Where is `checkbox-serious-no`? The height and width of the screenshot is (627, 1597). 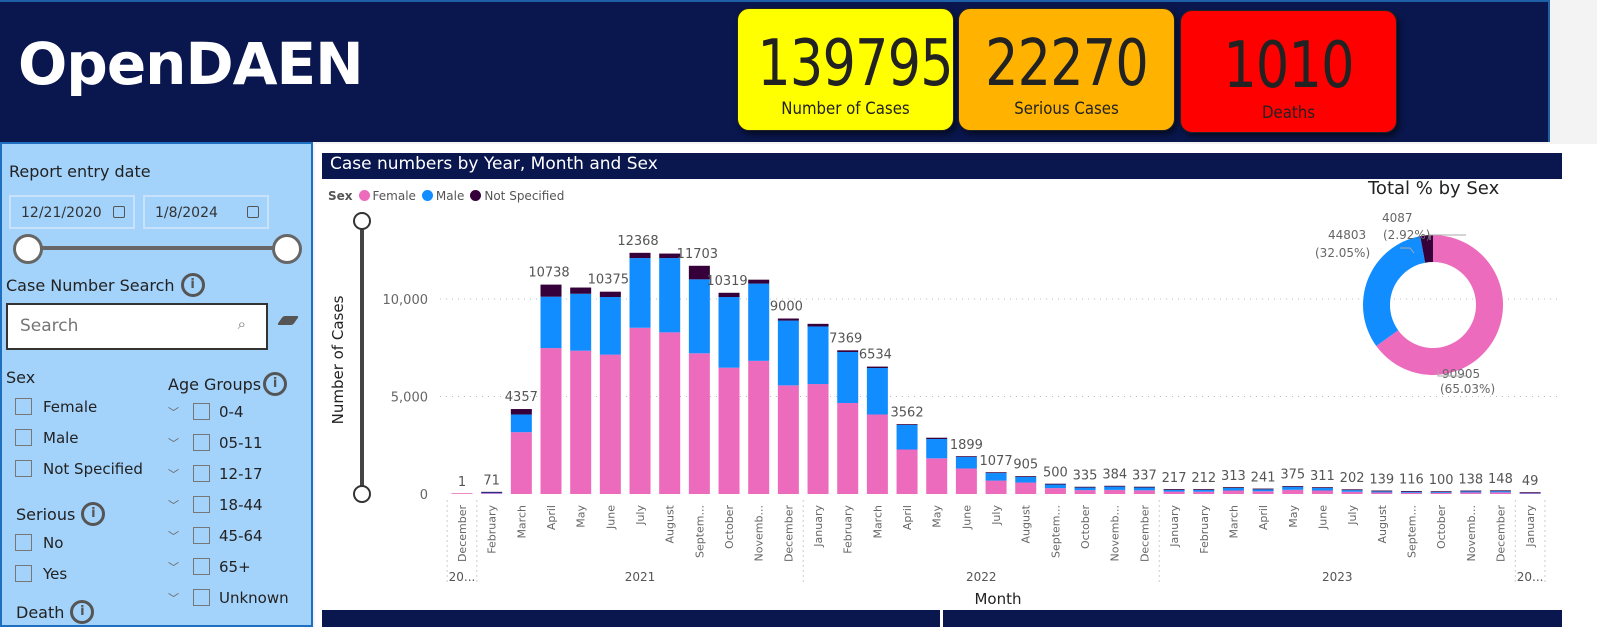 checkbox-serious-no is located at coordinates (23, 542).